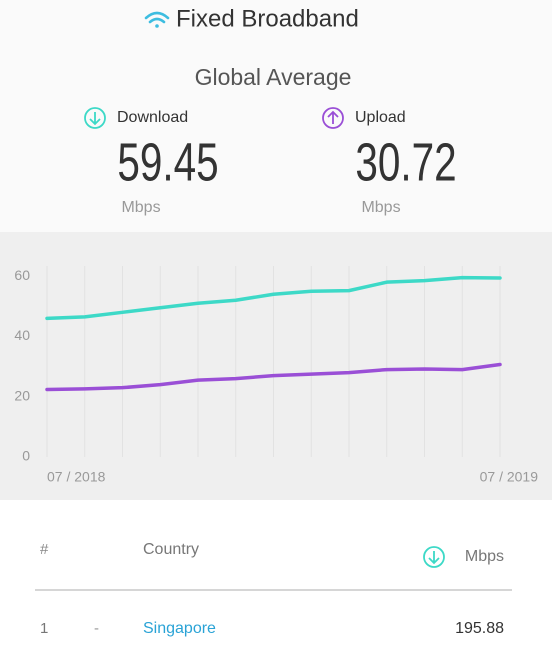 The image size is (552, 645). What do you see at coordinates (95, 118) in the screenshot?
I see `download-icon` at bounding box center [95, 118].